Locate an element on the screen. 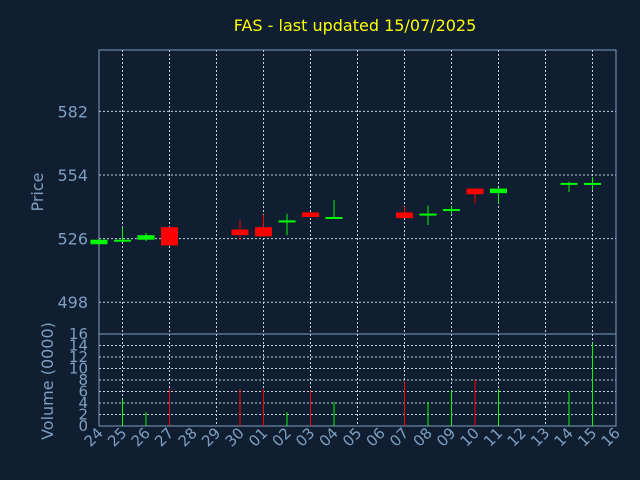  price-y-tick-label: 498 is located at coordinates (72, 302).